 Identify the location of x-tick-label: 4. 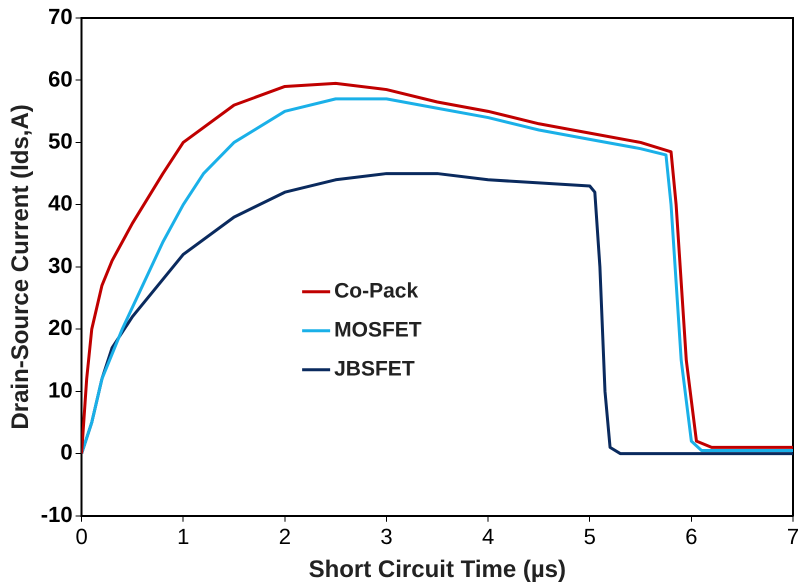
(488, 537).